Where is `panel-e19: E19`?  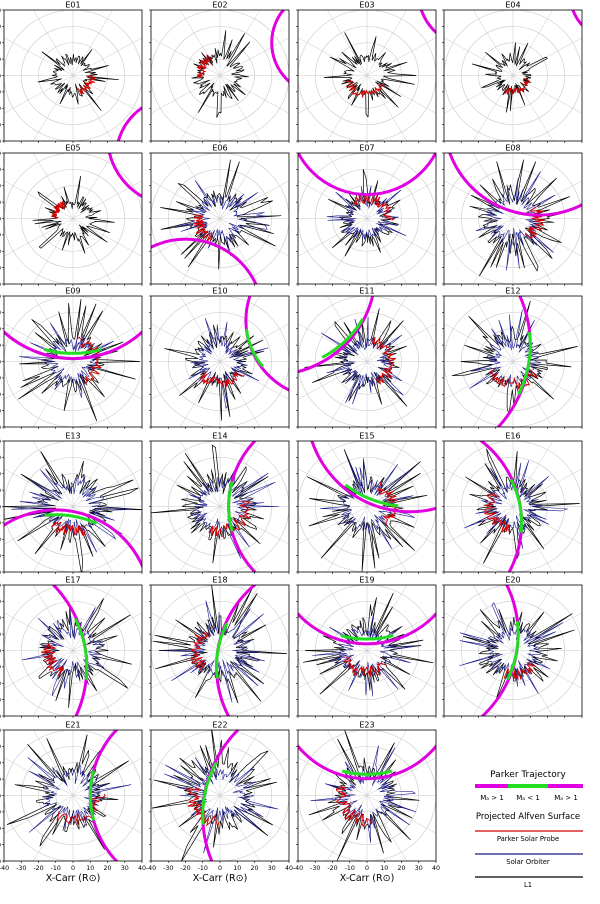 panel-e19: E19 is located at coordinates (366, 647).